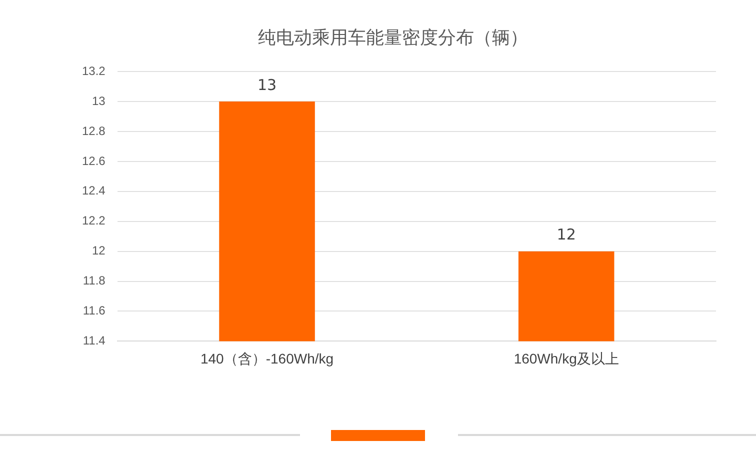 The width and height of the screenshot is (756, 463). What do you see at coordinates (94, 131) in the screenshot?
I see `y-tick-label: 12.8` at bounding box center [94, 131].